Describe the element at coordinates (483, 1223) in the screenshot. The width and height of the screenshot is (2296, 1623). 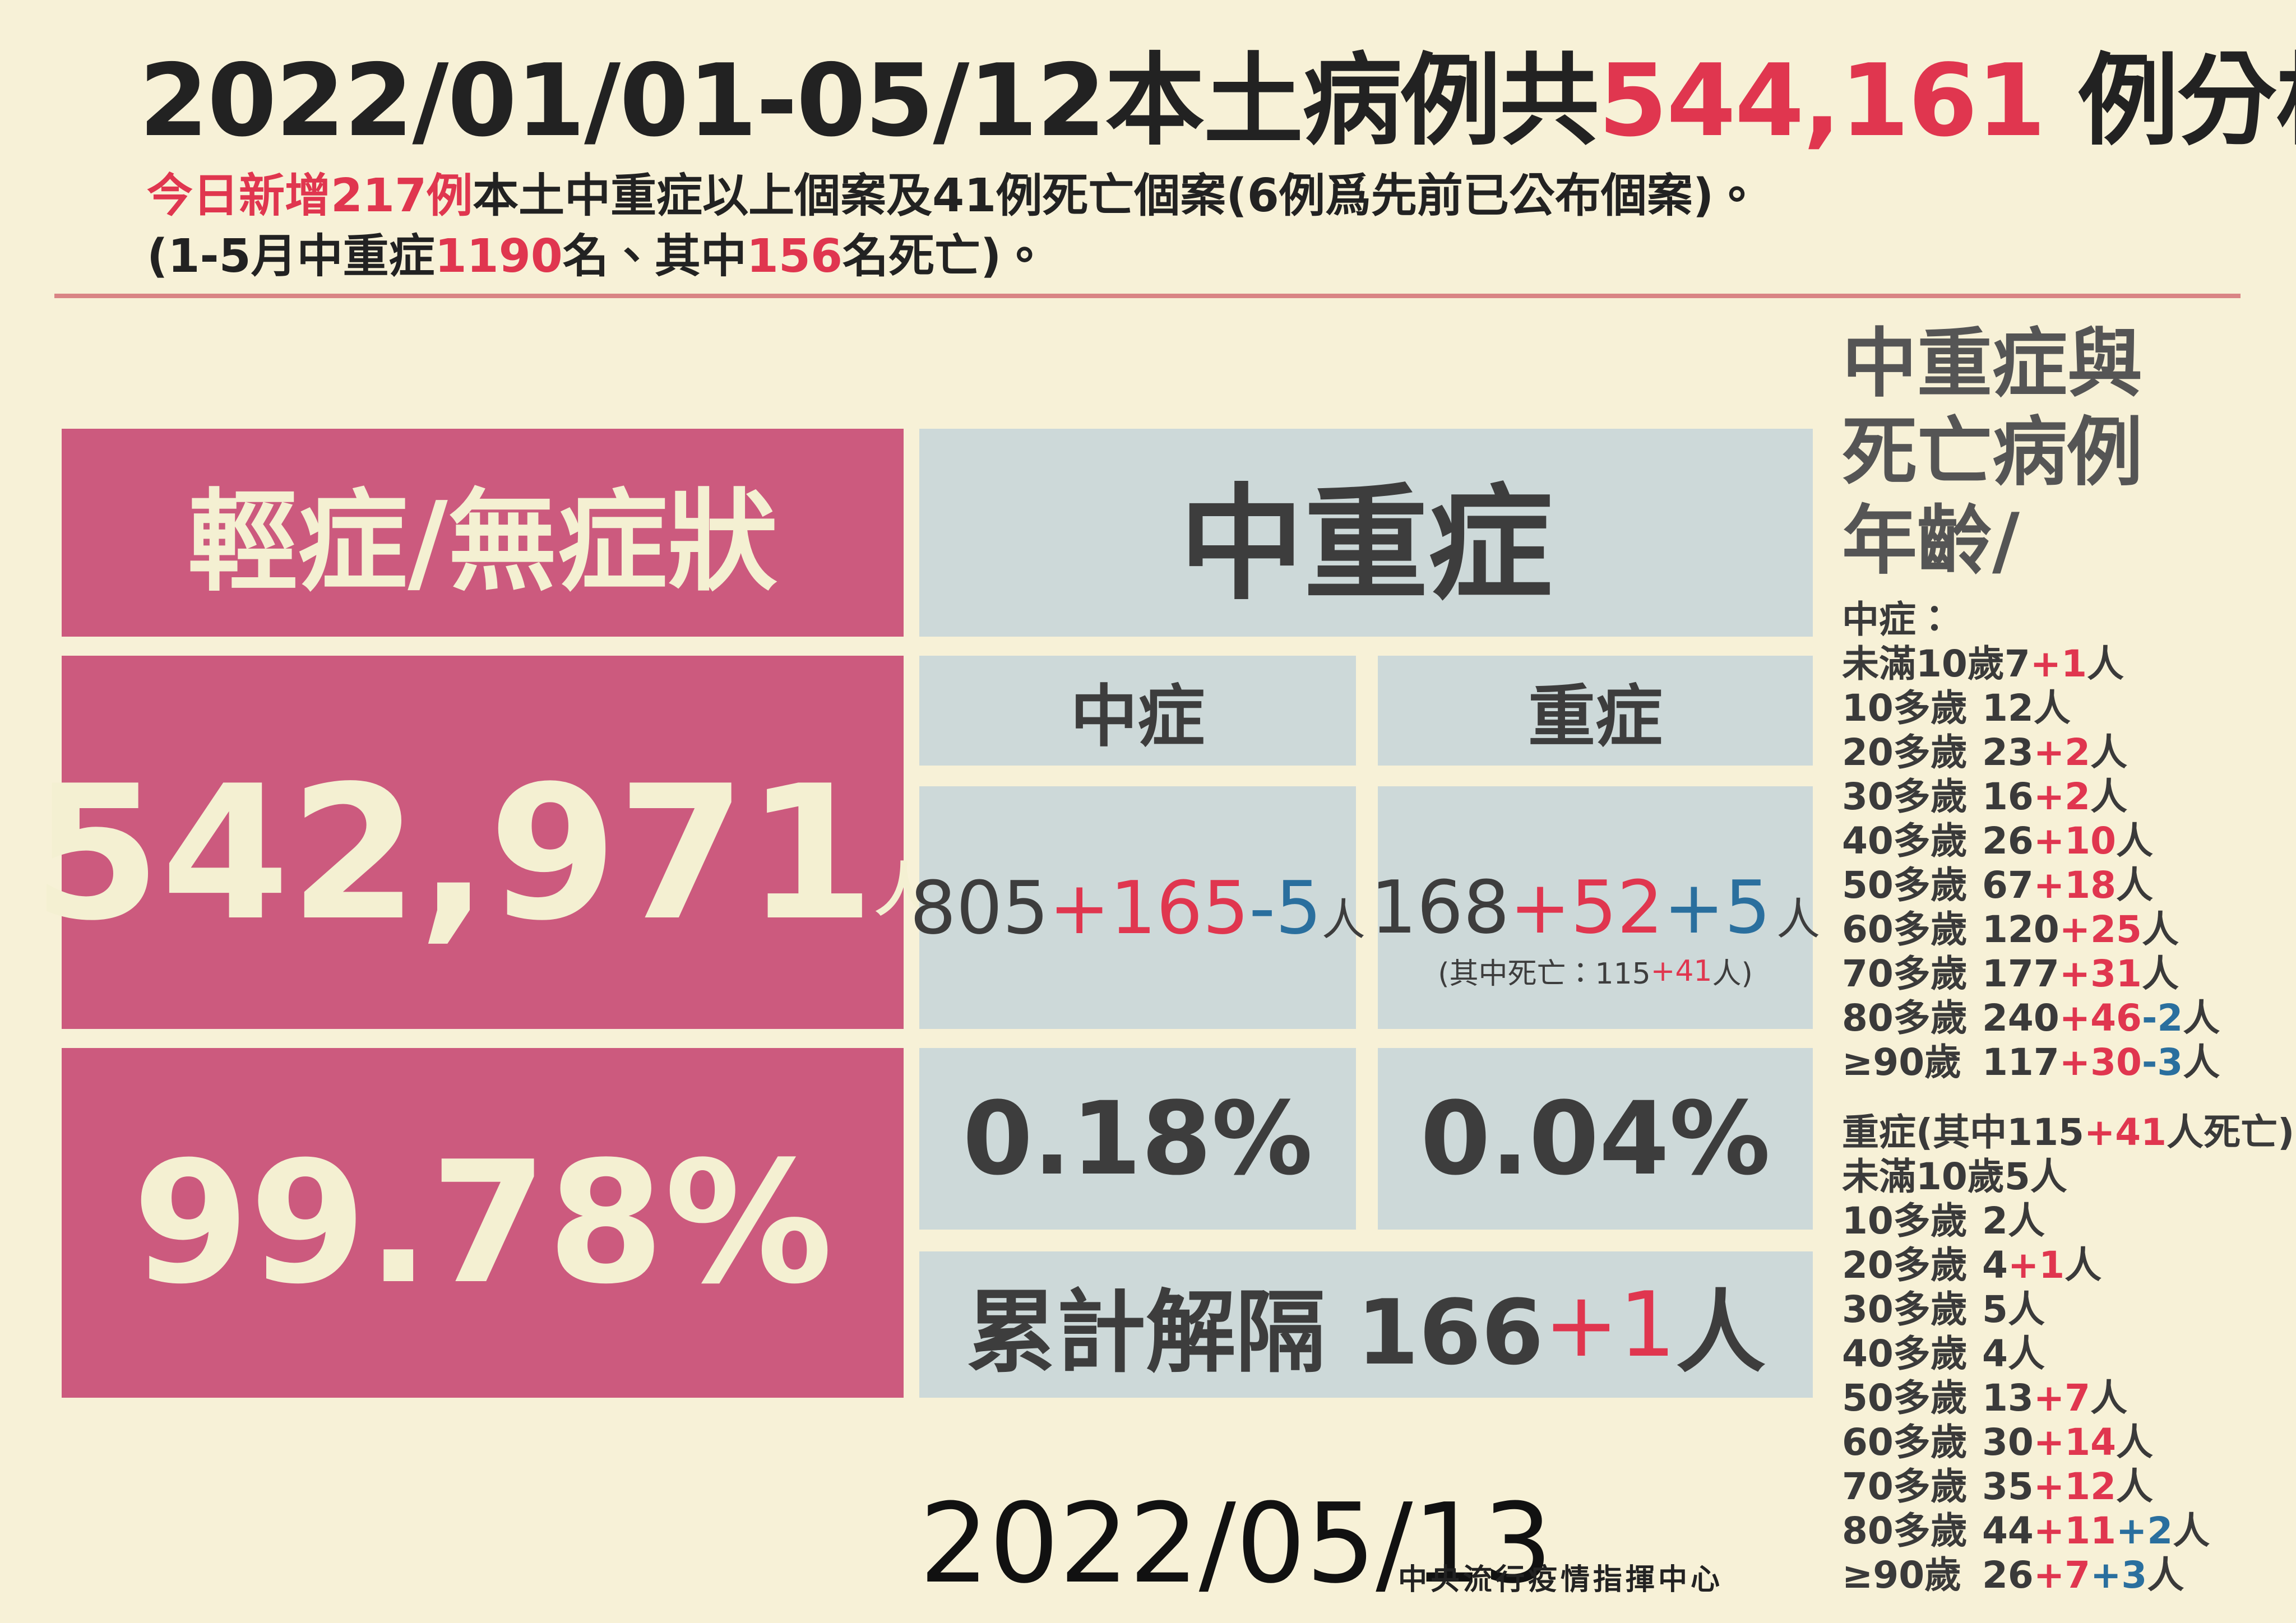
I see `mild-percent: 99.78%` at that location.